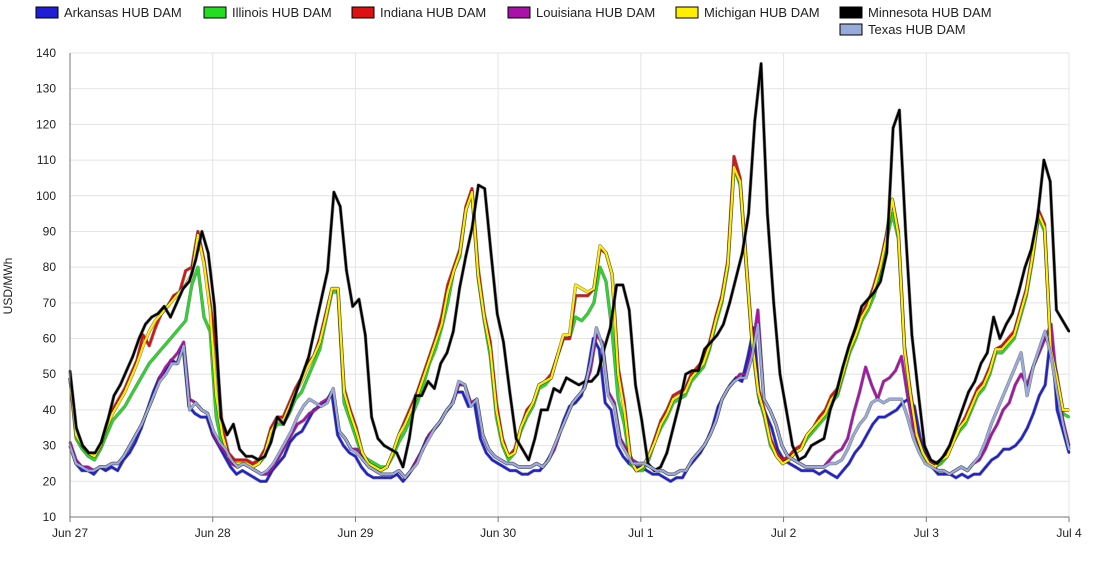  What do you see at coordinates (8, 286) in the screenshot?
I see `y-axis-label: USD/MWh` at bounding box center [8, 286].